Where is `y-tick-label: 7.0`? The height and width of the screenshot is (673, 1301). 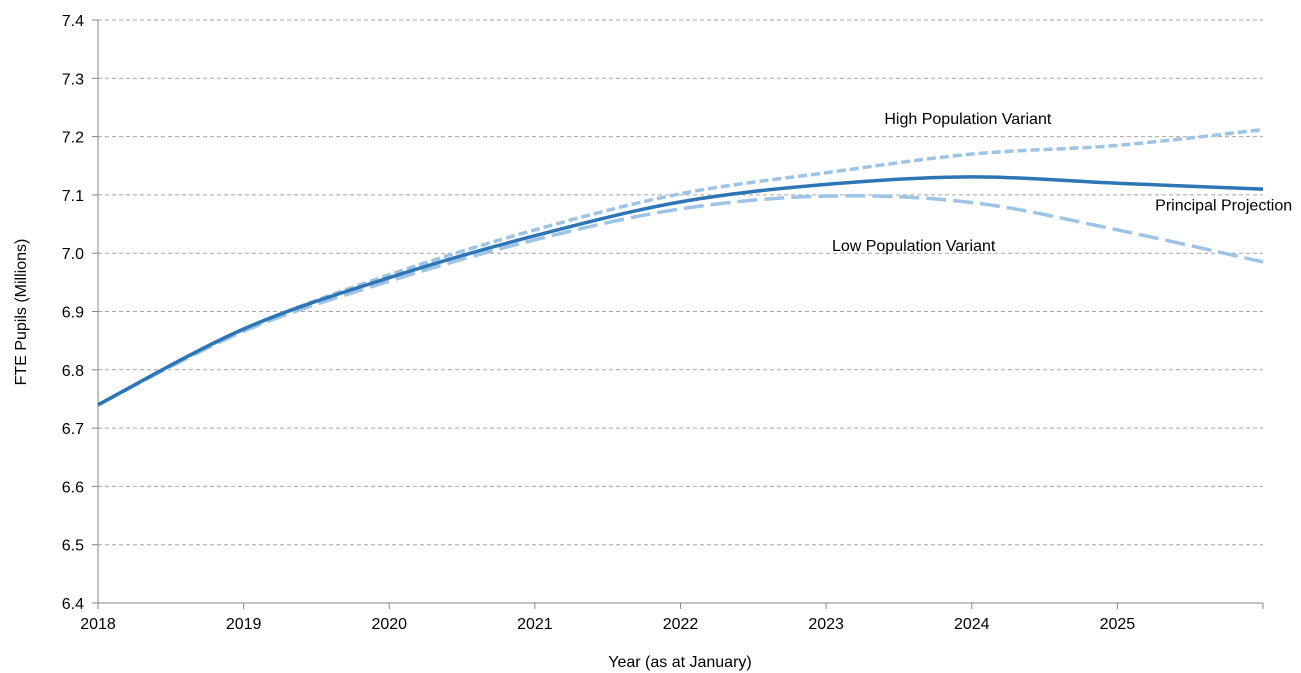
y-tick-label: 7.0 is located at coordinates (73, 254).